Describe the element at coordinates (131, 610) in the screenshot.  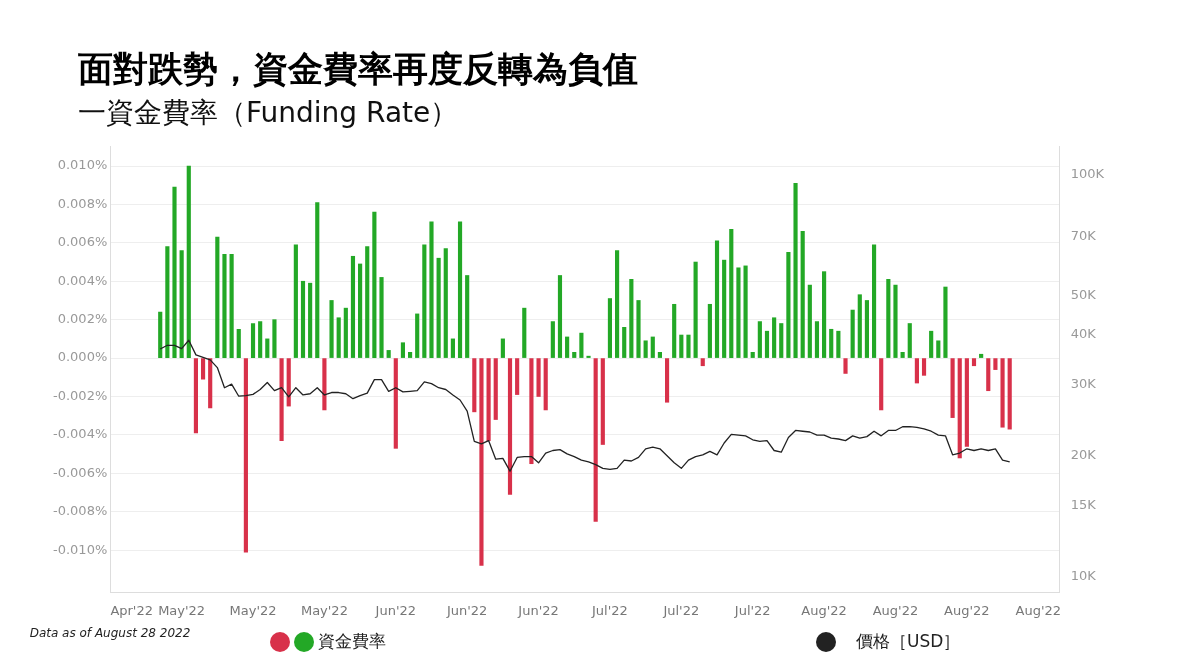
I see `x-tick-label: Apr'22` at that location.